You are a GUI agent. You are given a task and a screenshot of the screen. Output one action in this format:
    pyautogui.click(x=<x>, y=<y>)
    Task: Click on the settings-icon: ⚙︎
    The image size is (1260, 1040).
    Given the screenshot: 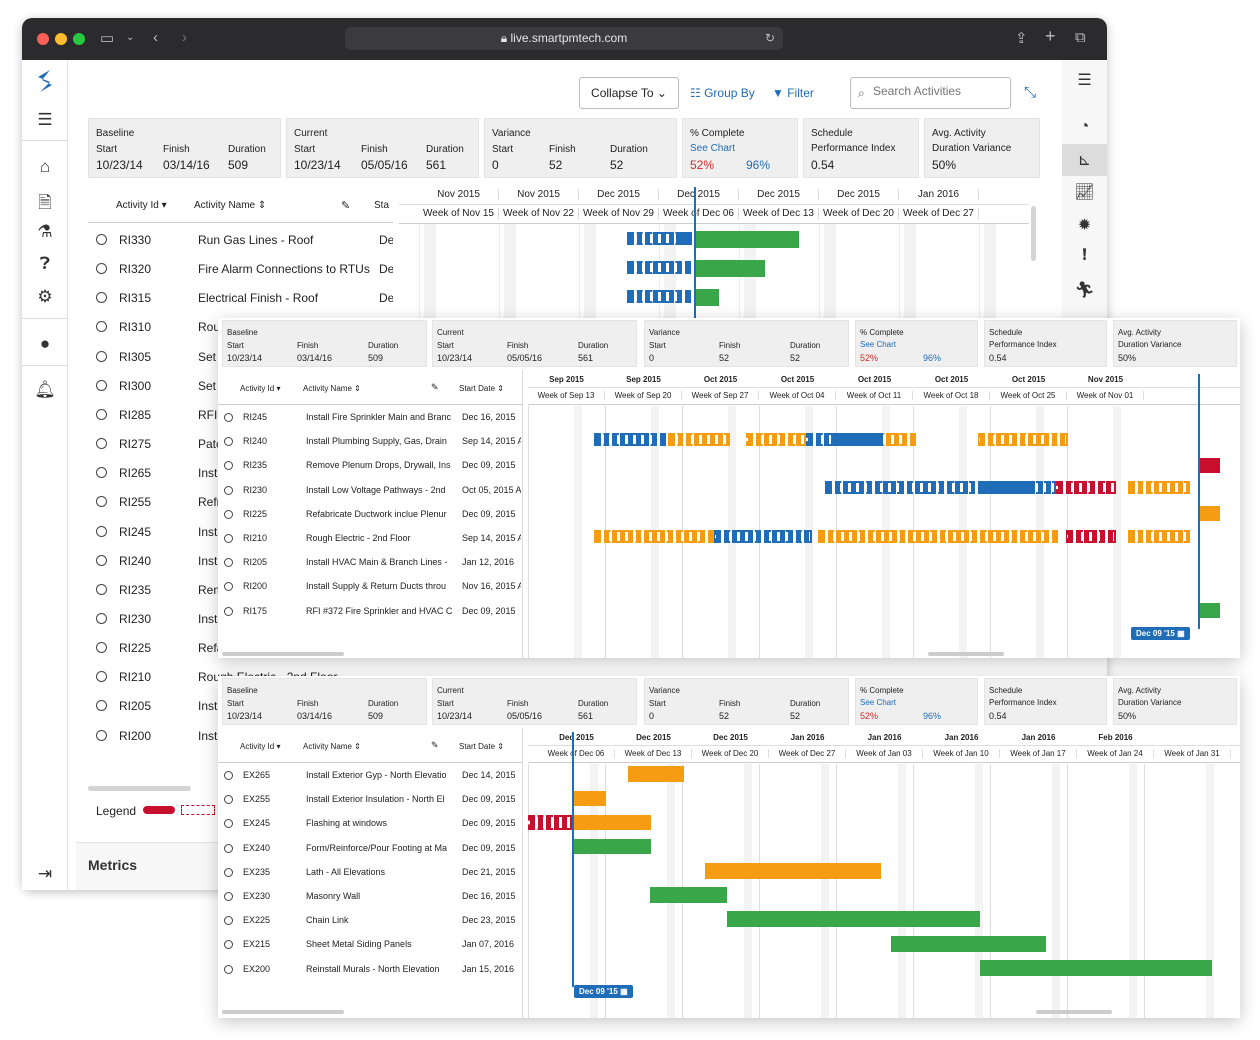 What is the action you would take?
    pyautogui.click(x=45, y=296)
    